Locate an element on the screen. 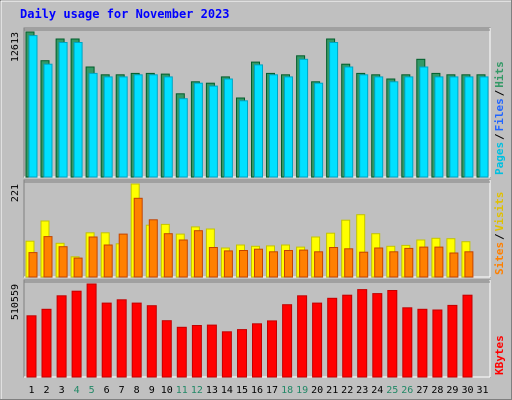  x-tick-label-day-18: 18 is located at coordinates (287, 390).